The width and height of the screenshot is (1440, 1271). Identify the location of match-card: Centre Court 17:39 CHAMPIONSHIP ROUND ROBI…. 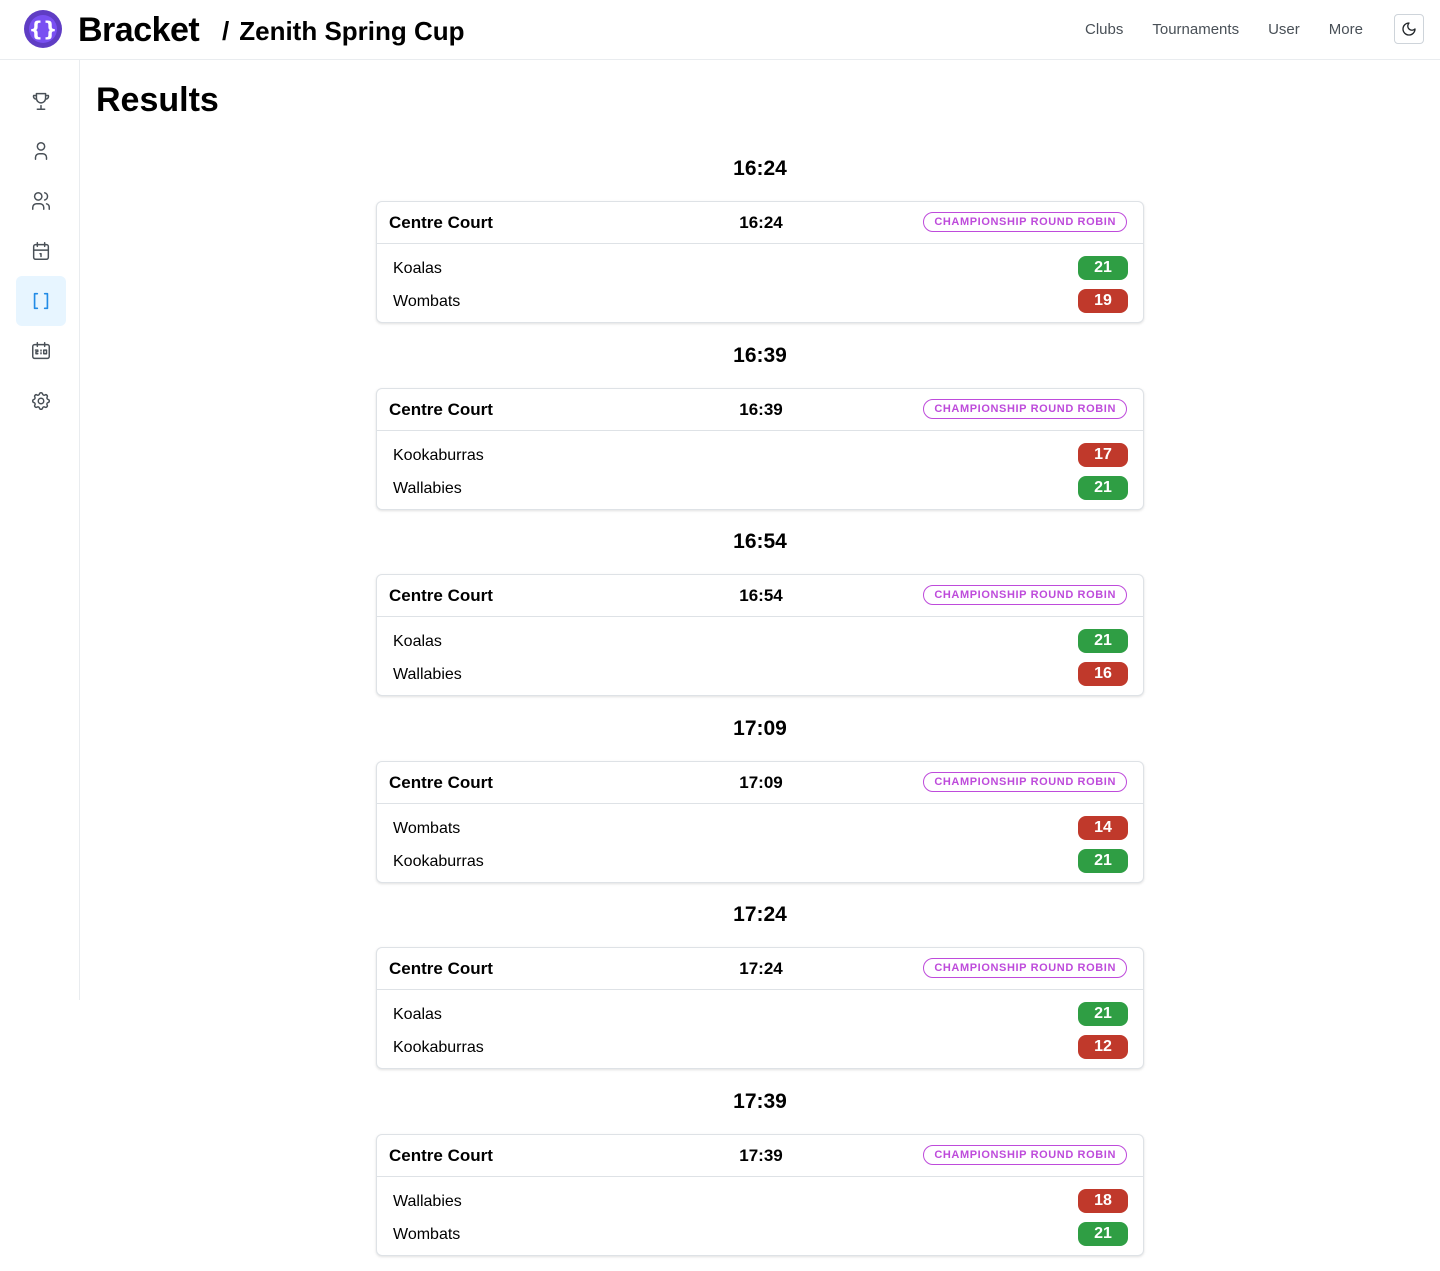
(760, 1194).